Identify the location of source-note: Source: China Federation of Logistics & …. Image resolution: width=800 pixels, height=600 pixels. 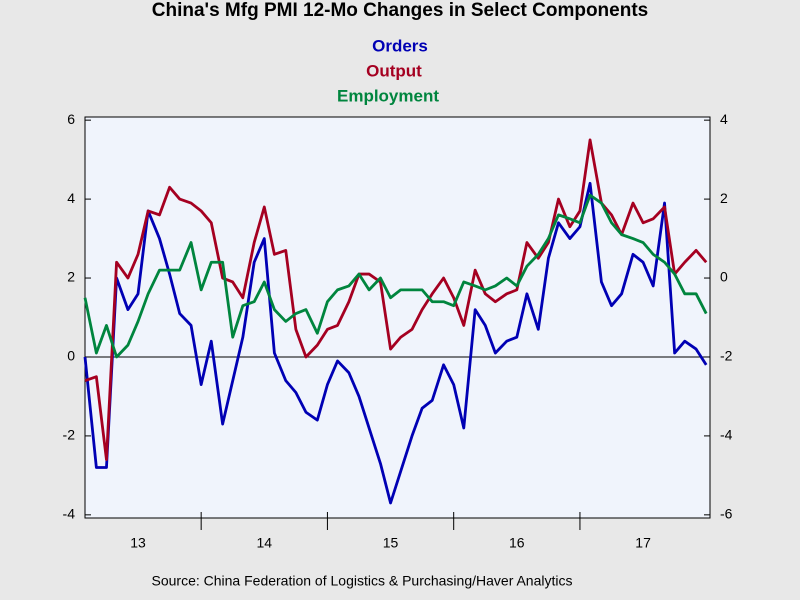
(362, 581).